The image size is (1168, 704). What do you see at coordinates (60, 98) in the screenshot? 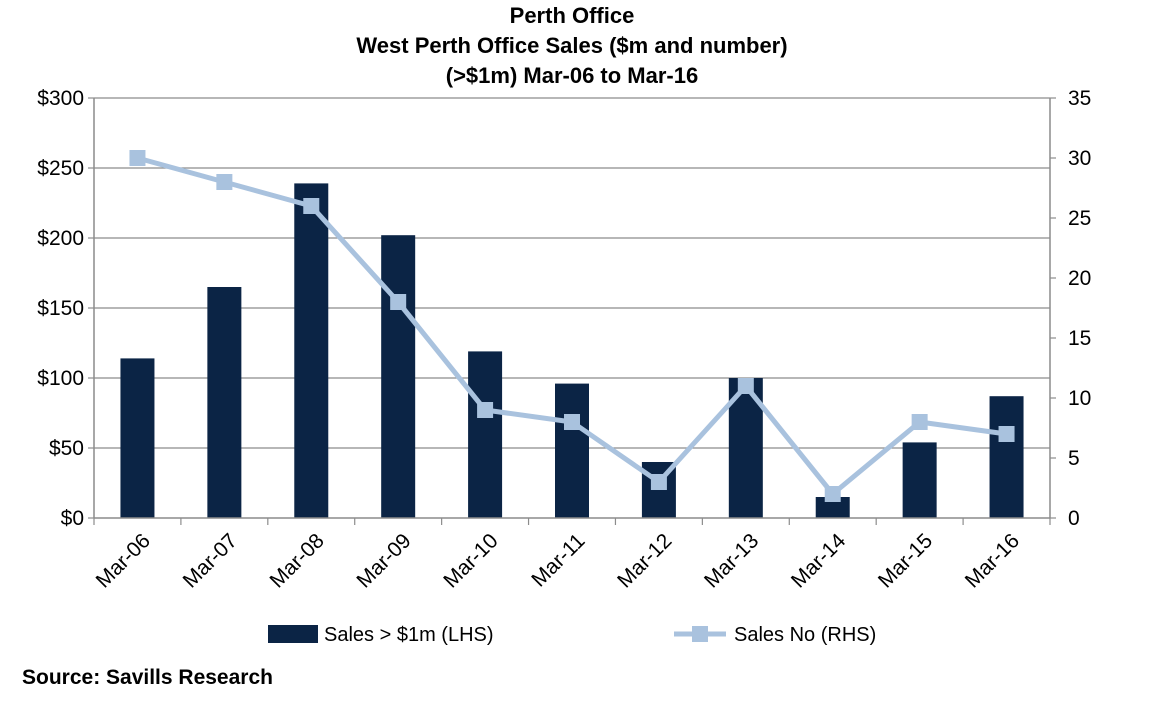
I see `left-tick-label: $300` at bounding box center [60, 98].